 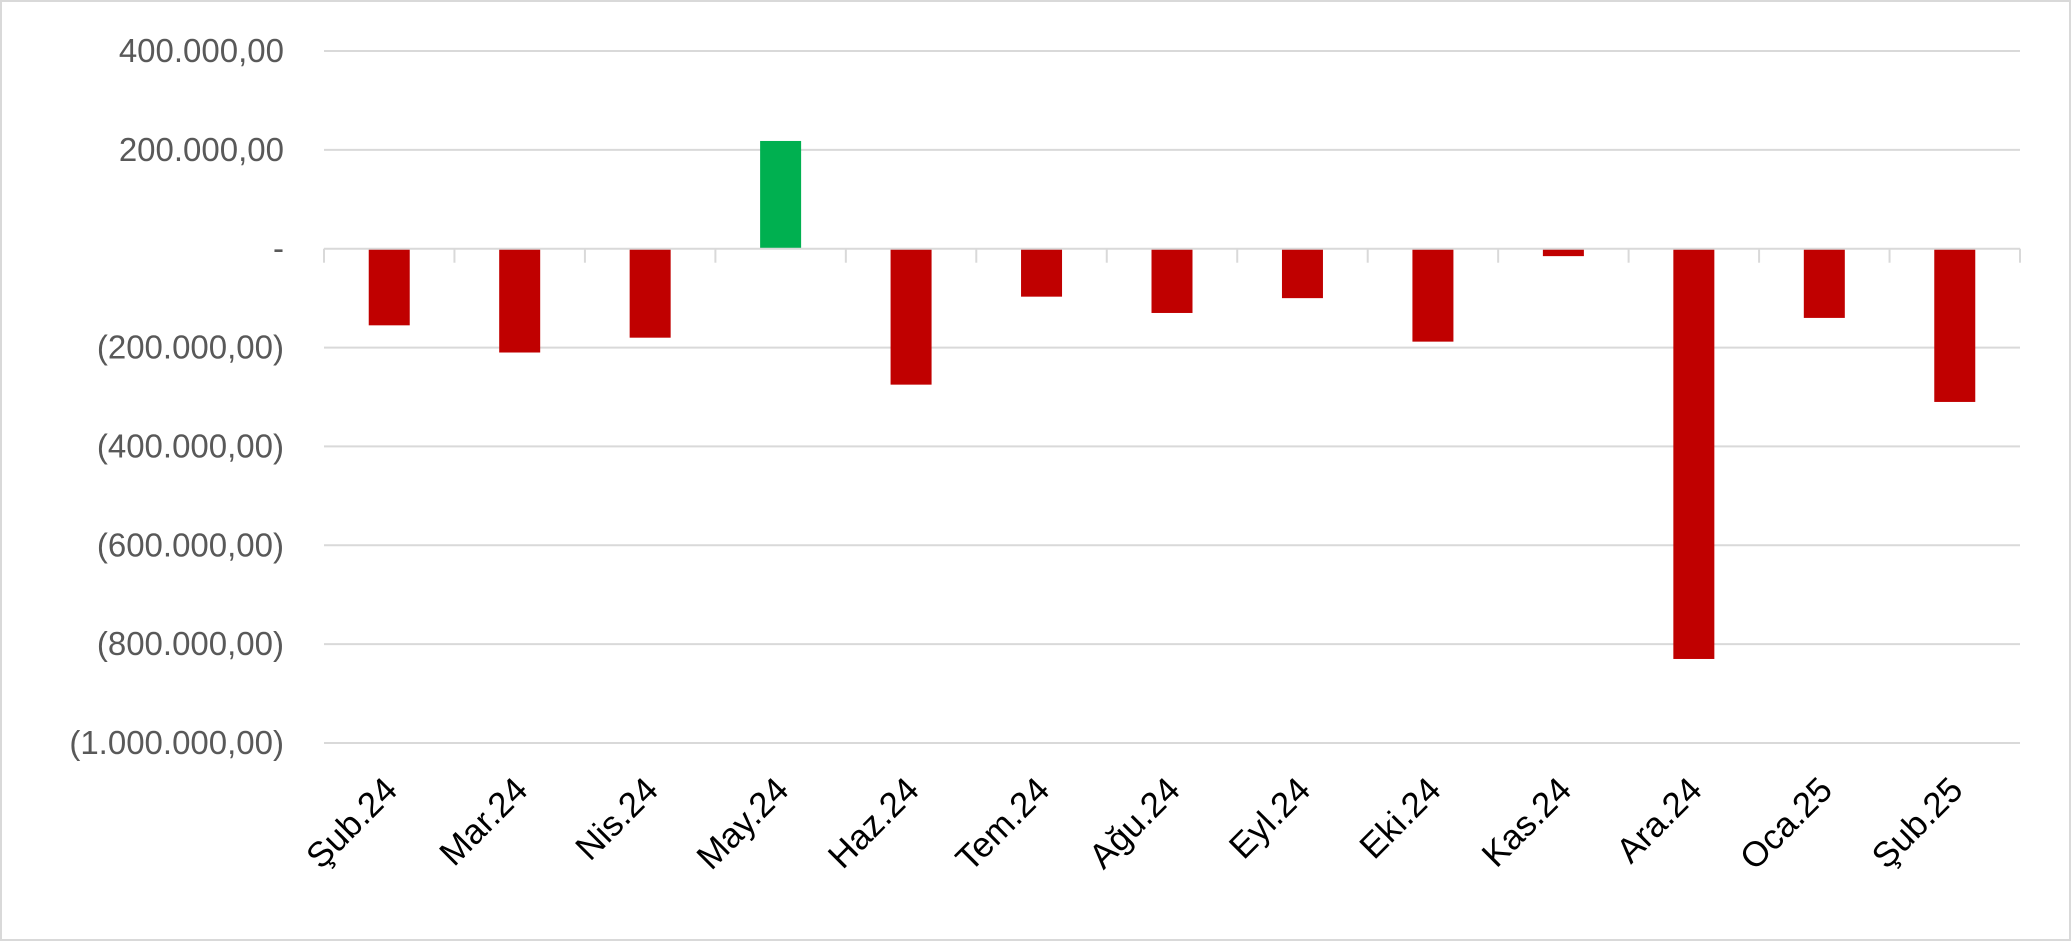 I want to click on x-tick-label: Ağu.24, so click(x=1135, y=823).